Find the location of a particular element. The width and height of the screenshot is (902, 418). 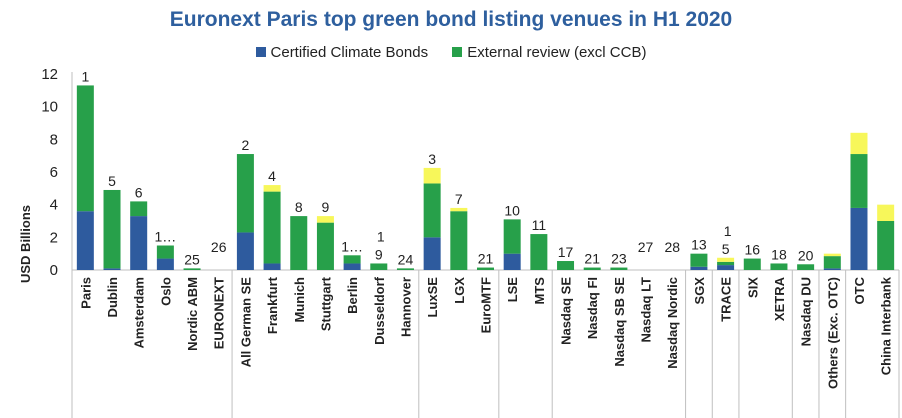

x-tick-label: EURONEXT is located at coordinates (219, 313).